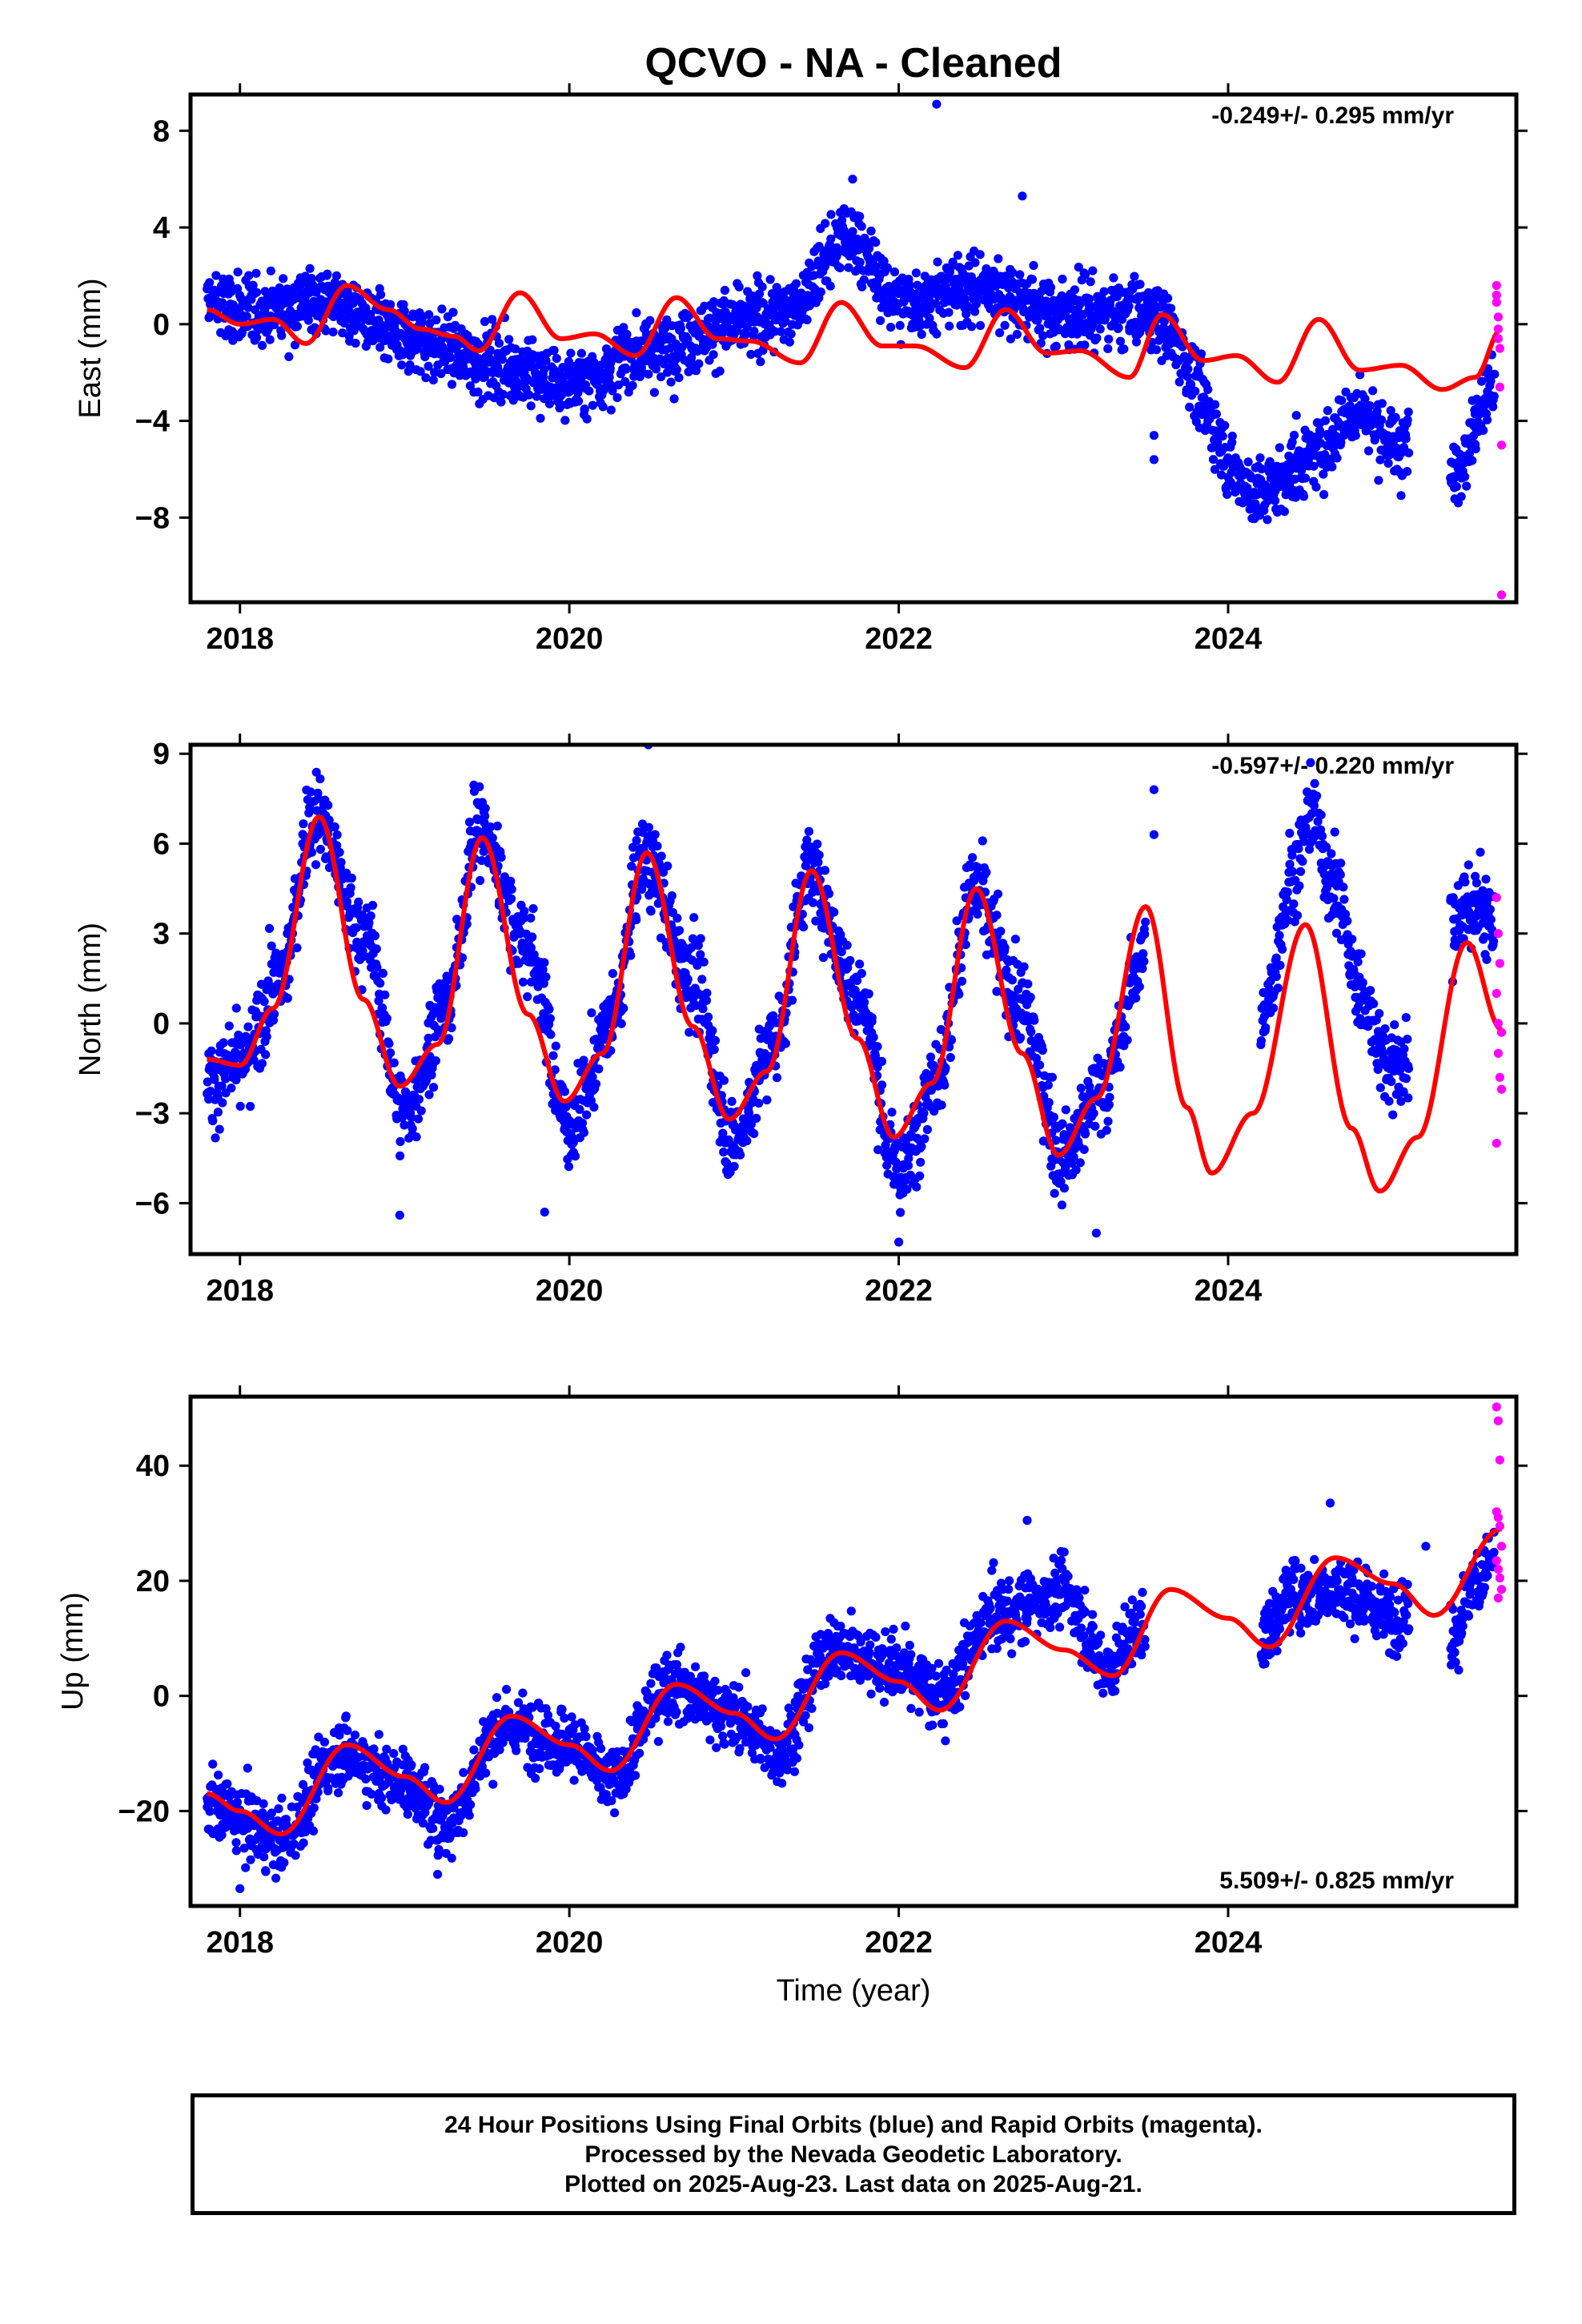  Describe the element at coordinates (851, 1696) in the screenshot. I see `up-final-orbit-points` at that location.